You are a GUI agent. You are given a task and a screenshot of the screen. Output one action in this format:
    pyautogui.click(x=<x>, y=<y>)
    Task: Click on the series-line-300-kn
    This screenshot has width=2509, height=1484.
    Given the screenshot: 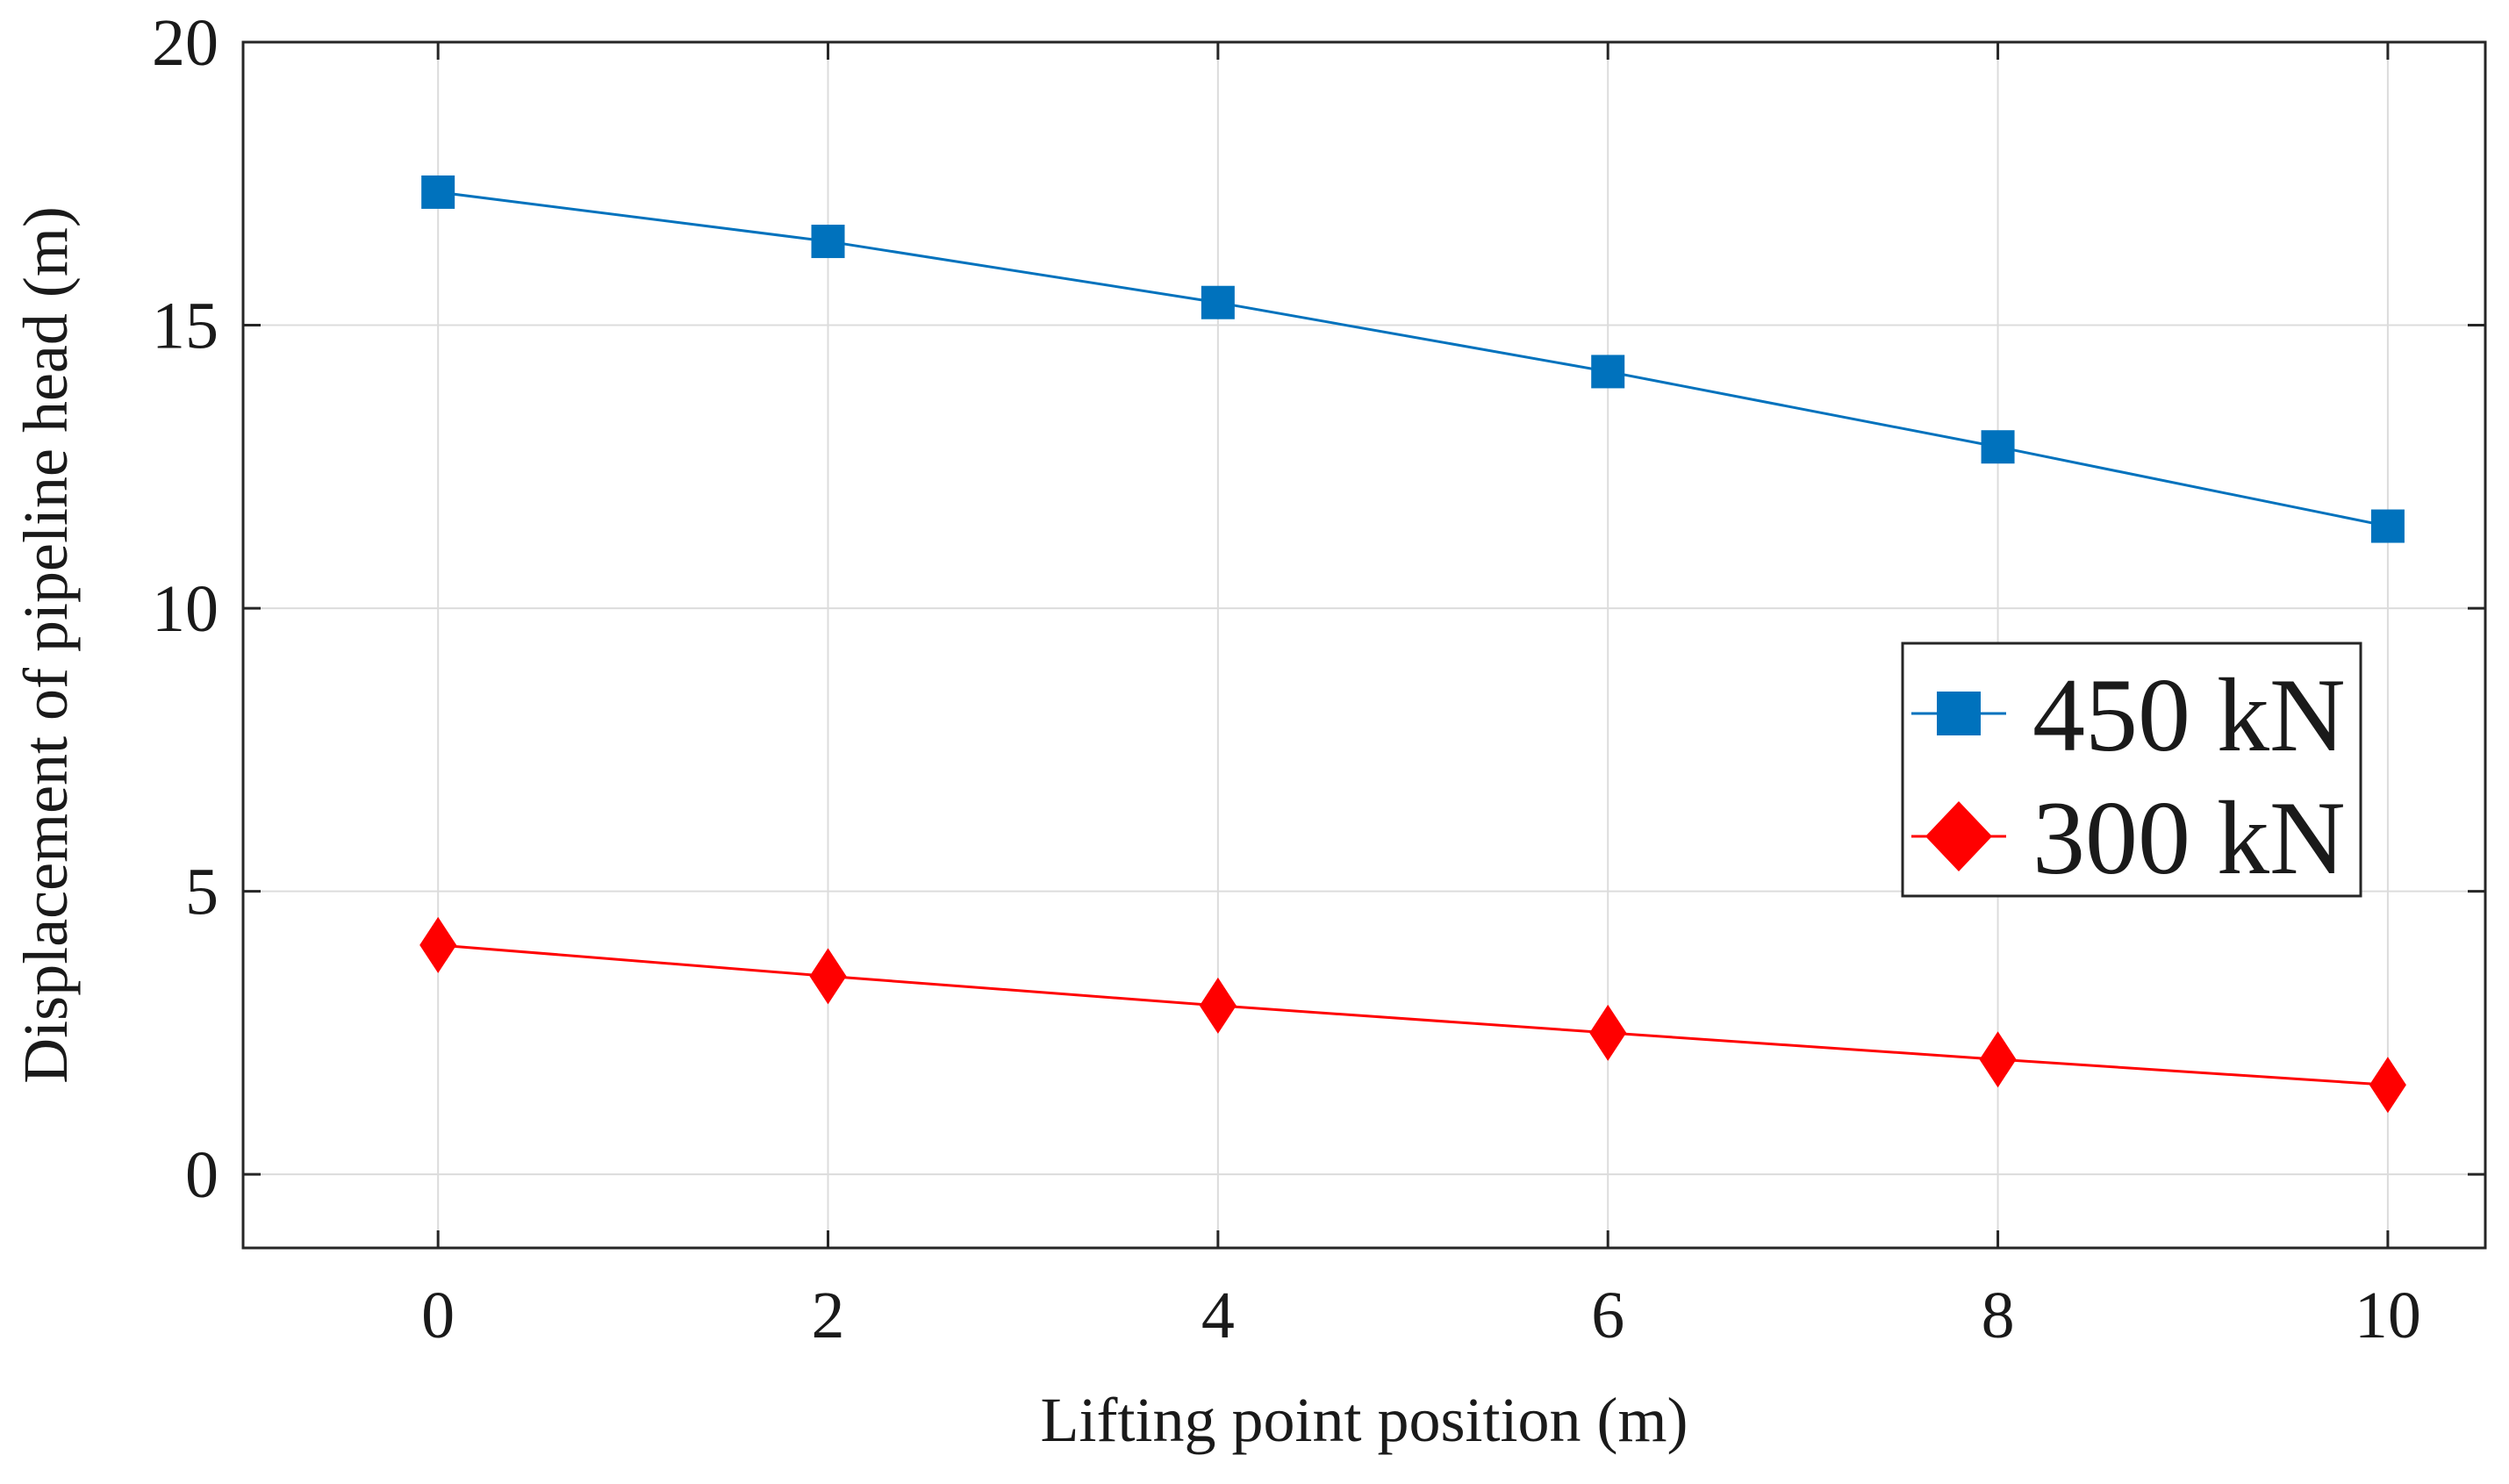 What is the action you would take?
    pyautogui.click(x=1413, y=1014)
    